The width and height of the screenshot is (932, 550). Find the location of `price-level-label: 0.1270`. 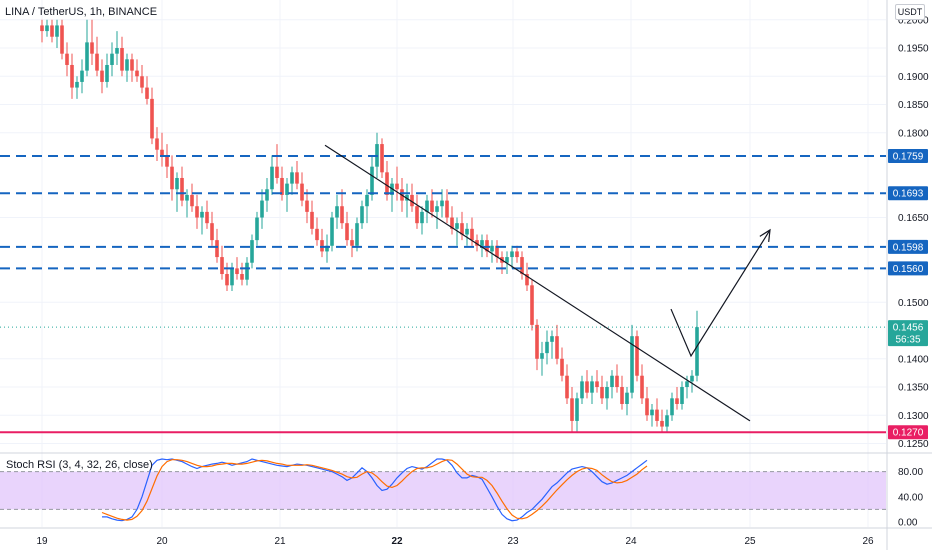

price-level-label: 0.1270 is located at coordinates (908, 433).